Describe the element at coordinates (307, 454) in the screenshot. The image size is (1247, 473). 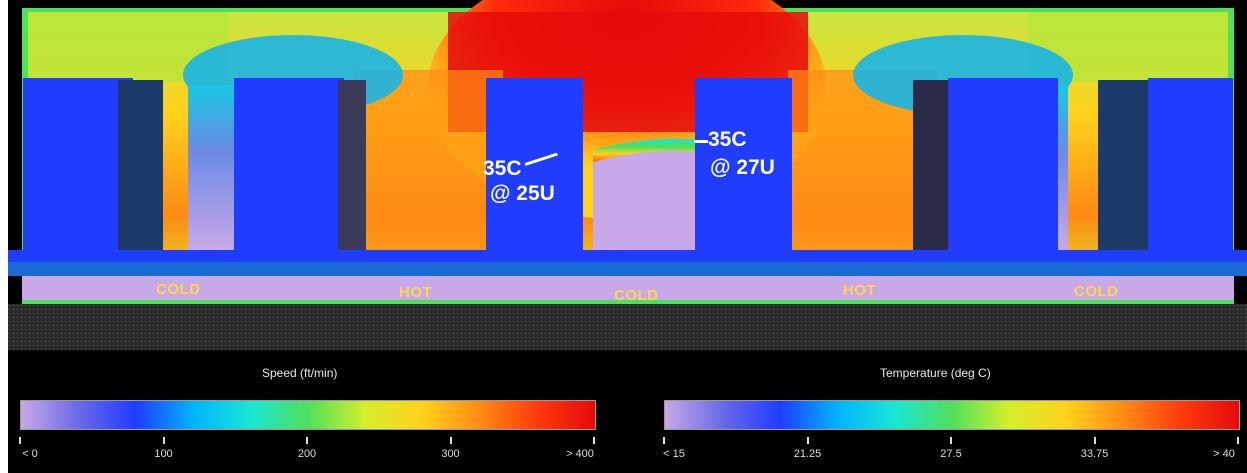
I see `speed-tick-label: 200` at that location.